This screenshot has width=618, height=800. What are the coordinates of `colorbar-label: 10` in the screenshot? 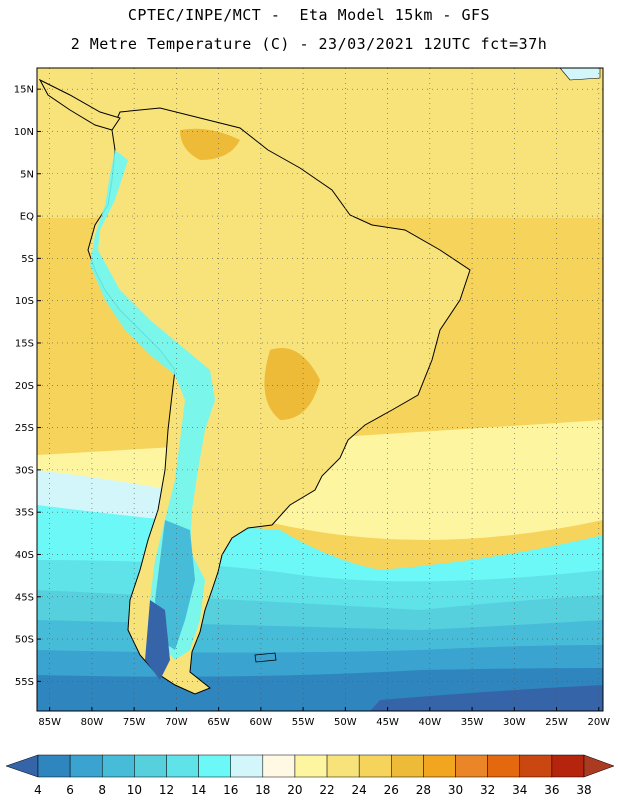 It's located at (134, 790).